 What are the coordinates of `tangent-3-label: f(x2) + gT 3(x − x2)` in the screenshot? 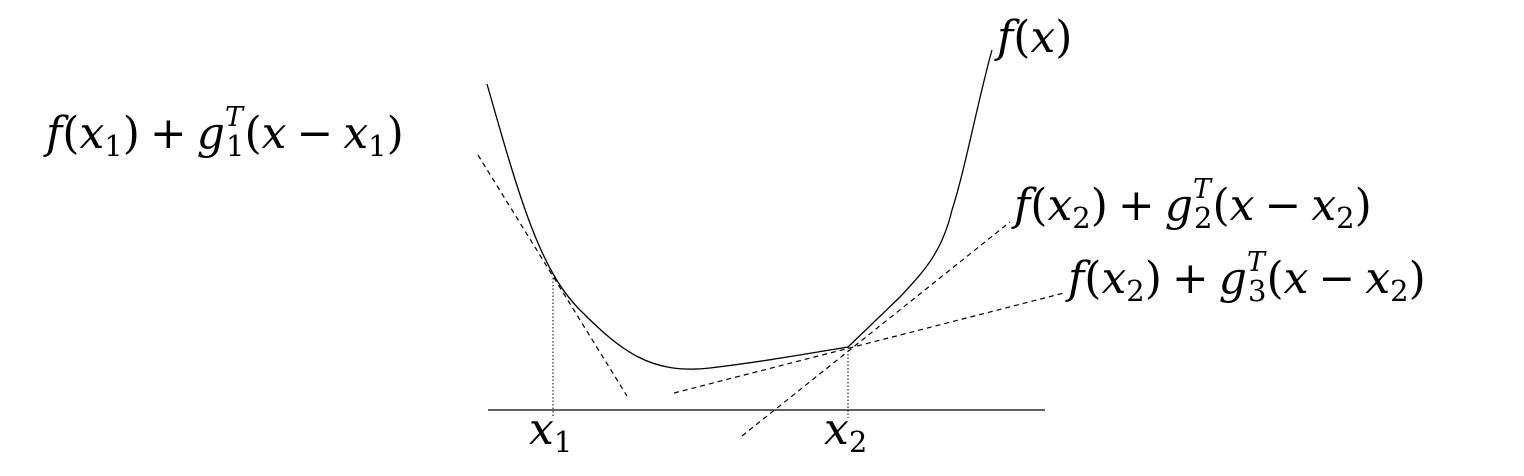 It's located at (1245, 277).